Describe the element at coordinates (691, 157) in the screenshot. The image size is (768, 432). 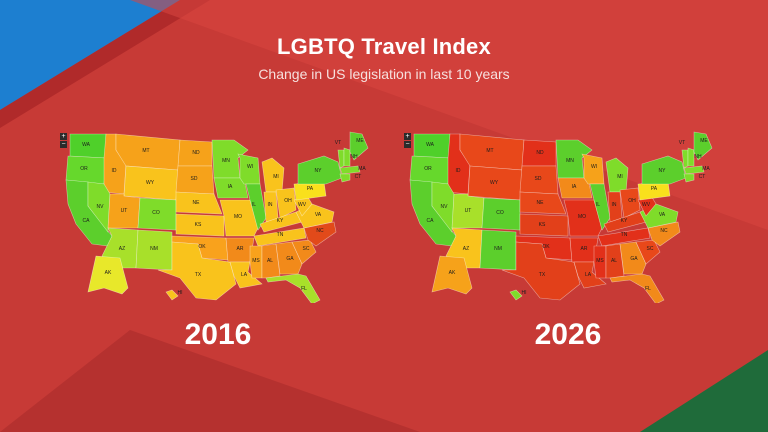
I see `state-nh` at that location.